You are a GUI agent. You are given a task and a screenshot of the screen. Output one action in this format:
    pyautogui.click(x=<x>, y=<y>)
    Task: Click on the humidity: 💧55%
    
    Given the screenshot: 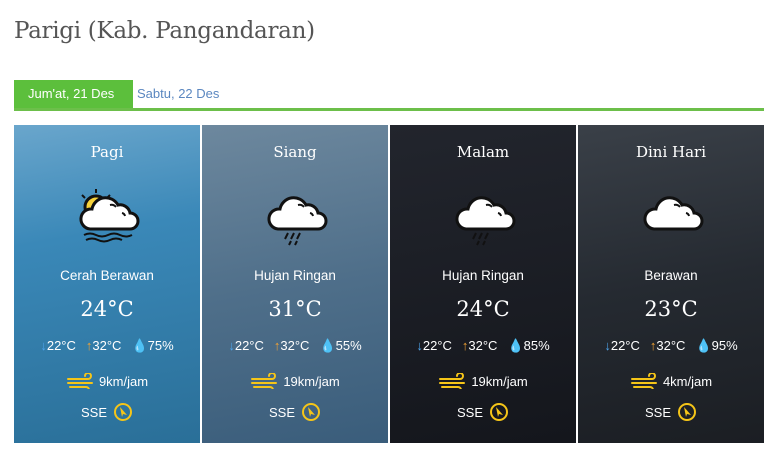 What is the action you would take?
    pyautogui.click(x=340, y=345)
    